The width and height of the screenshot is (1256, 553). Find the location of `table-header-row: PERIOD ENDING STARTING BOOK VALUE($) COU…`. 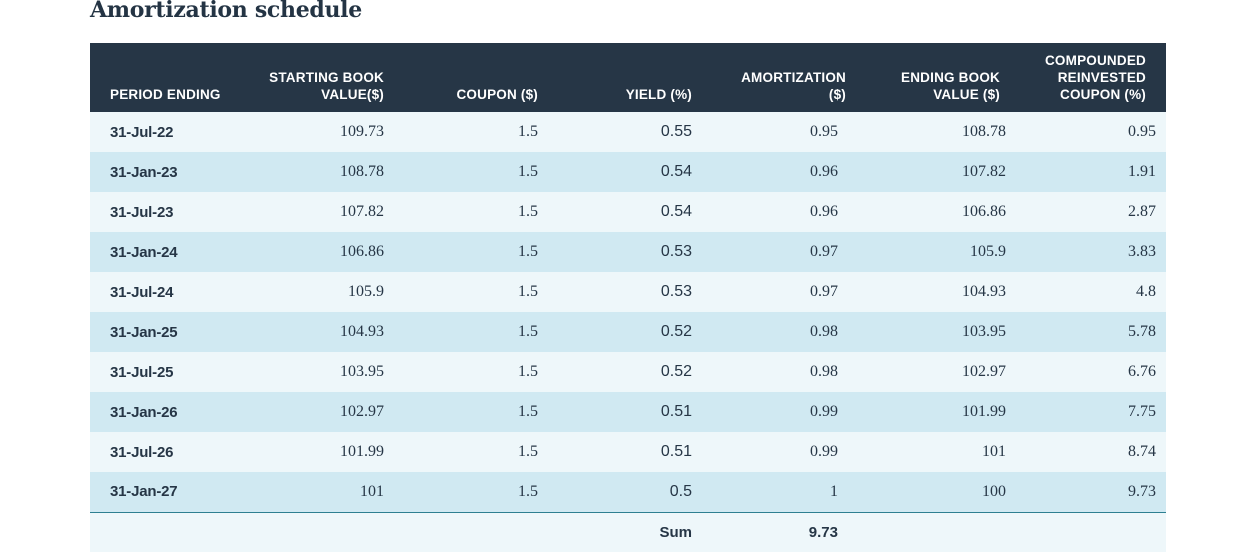

table-header-row: PERIOD ENDING STARTING BOOK VALUE($) COU… is located at coordinates (628, 77).